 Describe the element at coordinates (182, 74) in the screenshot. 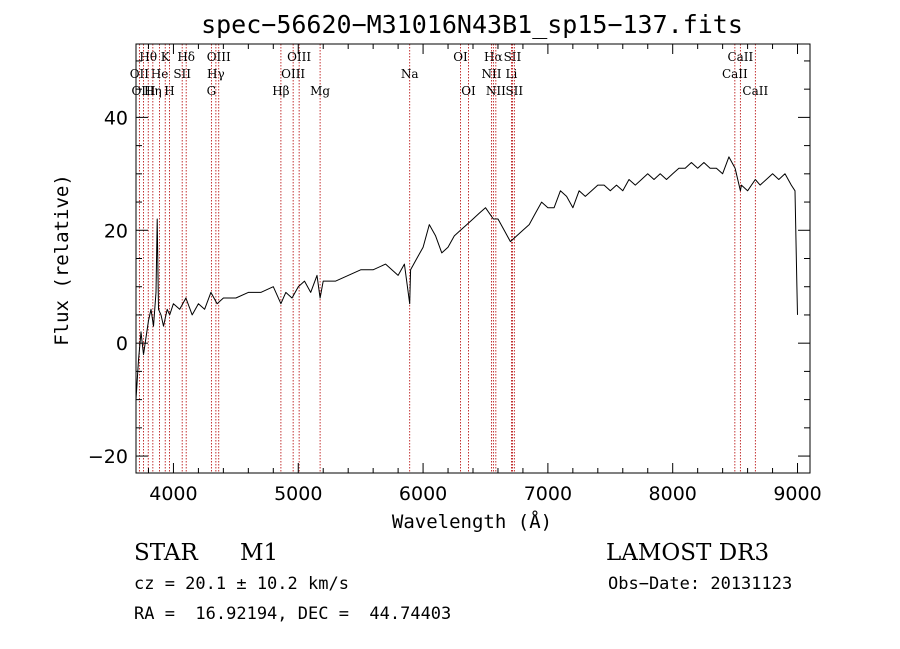

I see `spectral-line-label-6: SII` at that location.